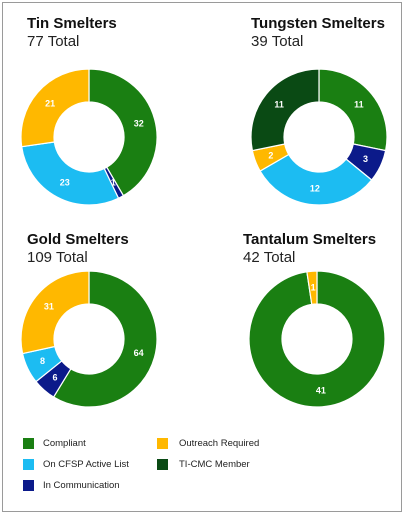  What do you see at coordinates (81, 485) in the screenshot?
I see `legend-label-in-communication: In Communication` at bounding box center [81, 485].